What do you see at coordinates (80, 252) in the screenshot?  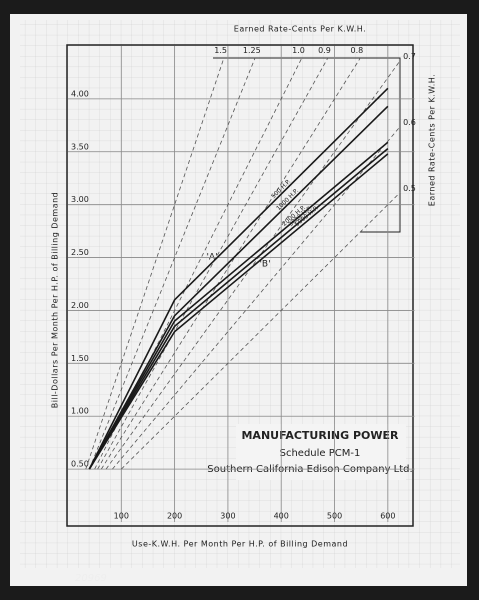 I see `y-tick-label: 2.50` at bounding box center [80, 252].